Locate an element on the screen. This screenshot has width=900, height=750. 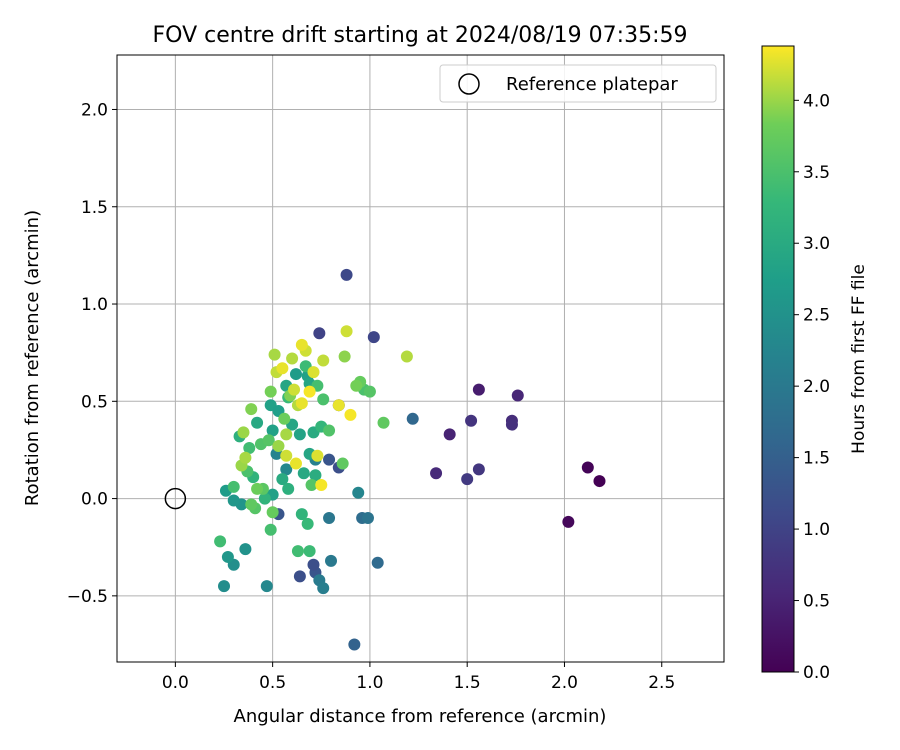
y-ticks: −0.5 0.0 0.5 1.0 1.5 2.0 is located at coordinates (92, 353).